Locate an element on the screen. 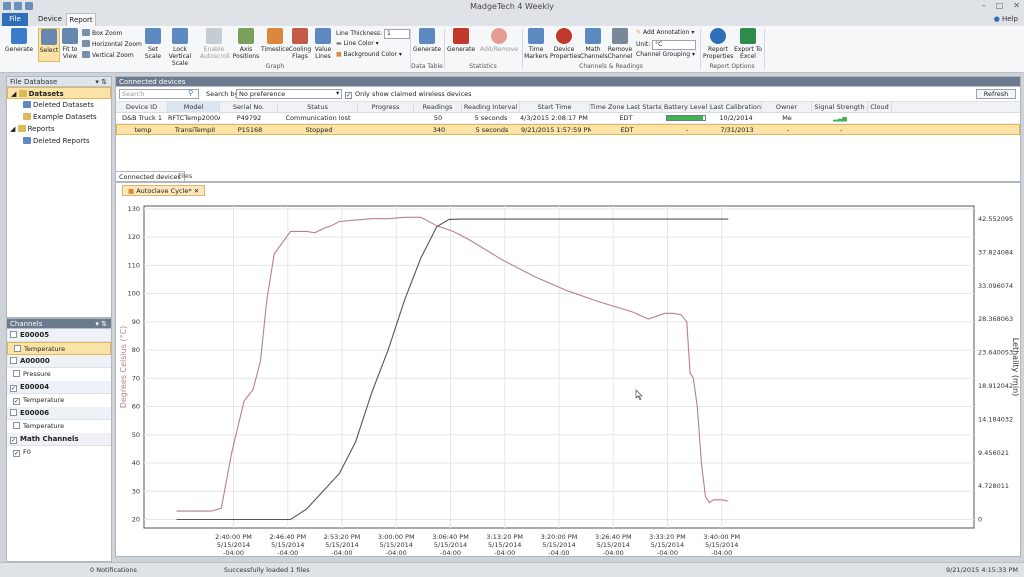 Image resolution: width=1024 pixels, height=577 pixels. open-icon is located at coordinates (29, 6).